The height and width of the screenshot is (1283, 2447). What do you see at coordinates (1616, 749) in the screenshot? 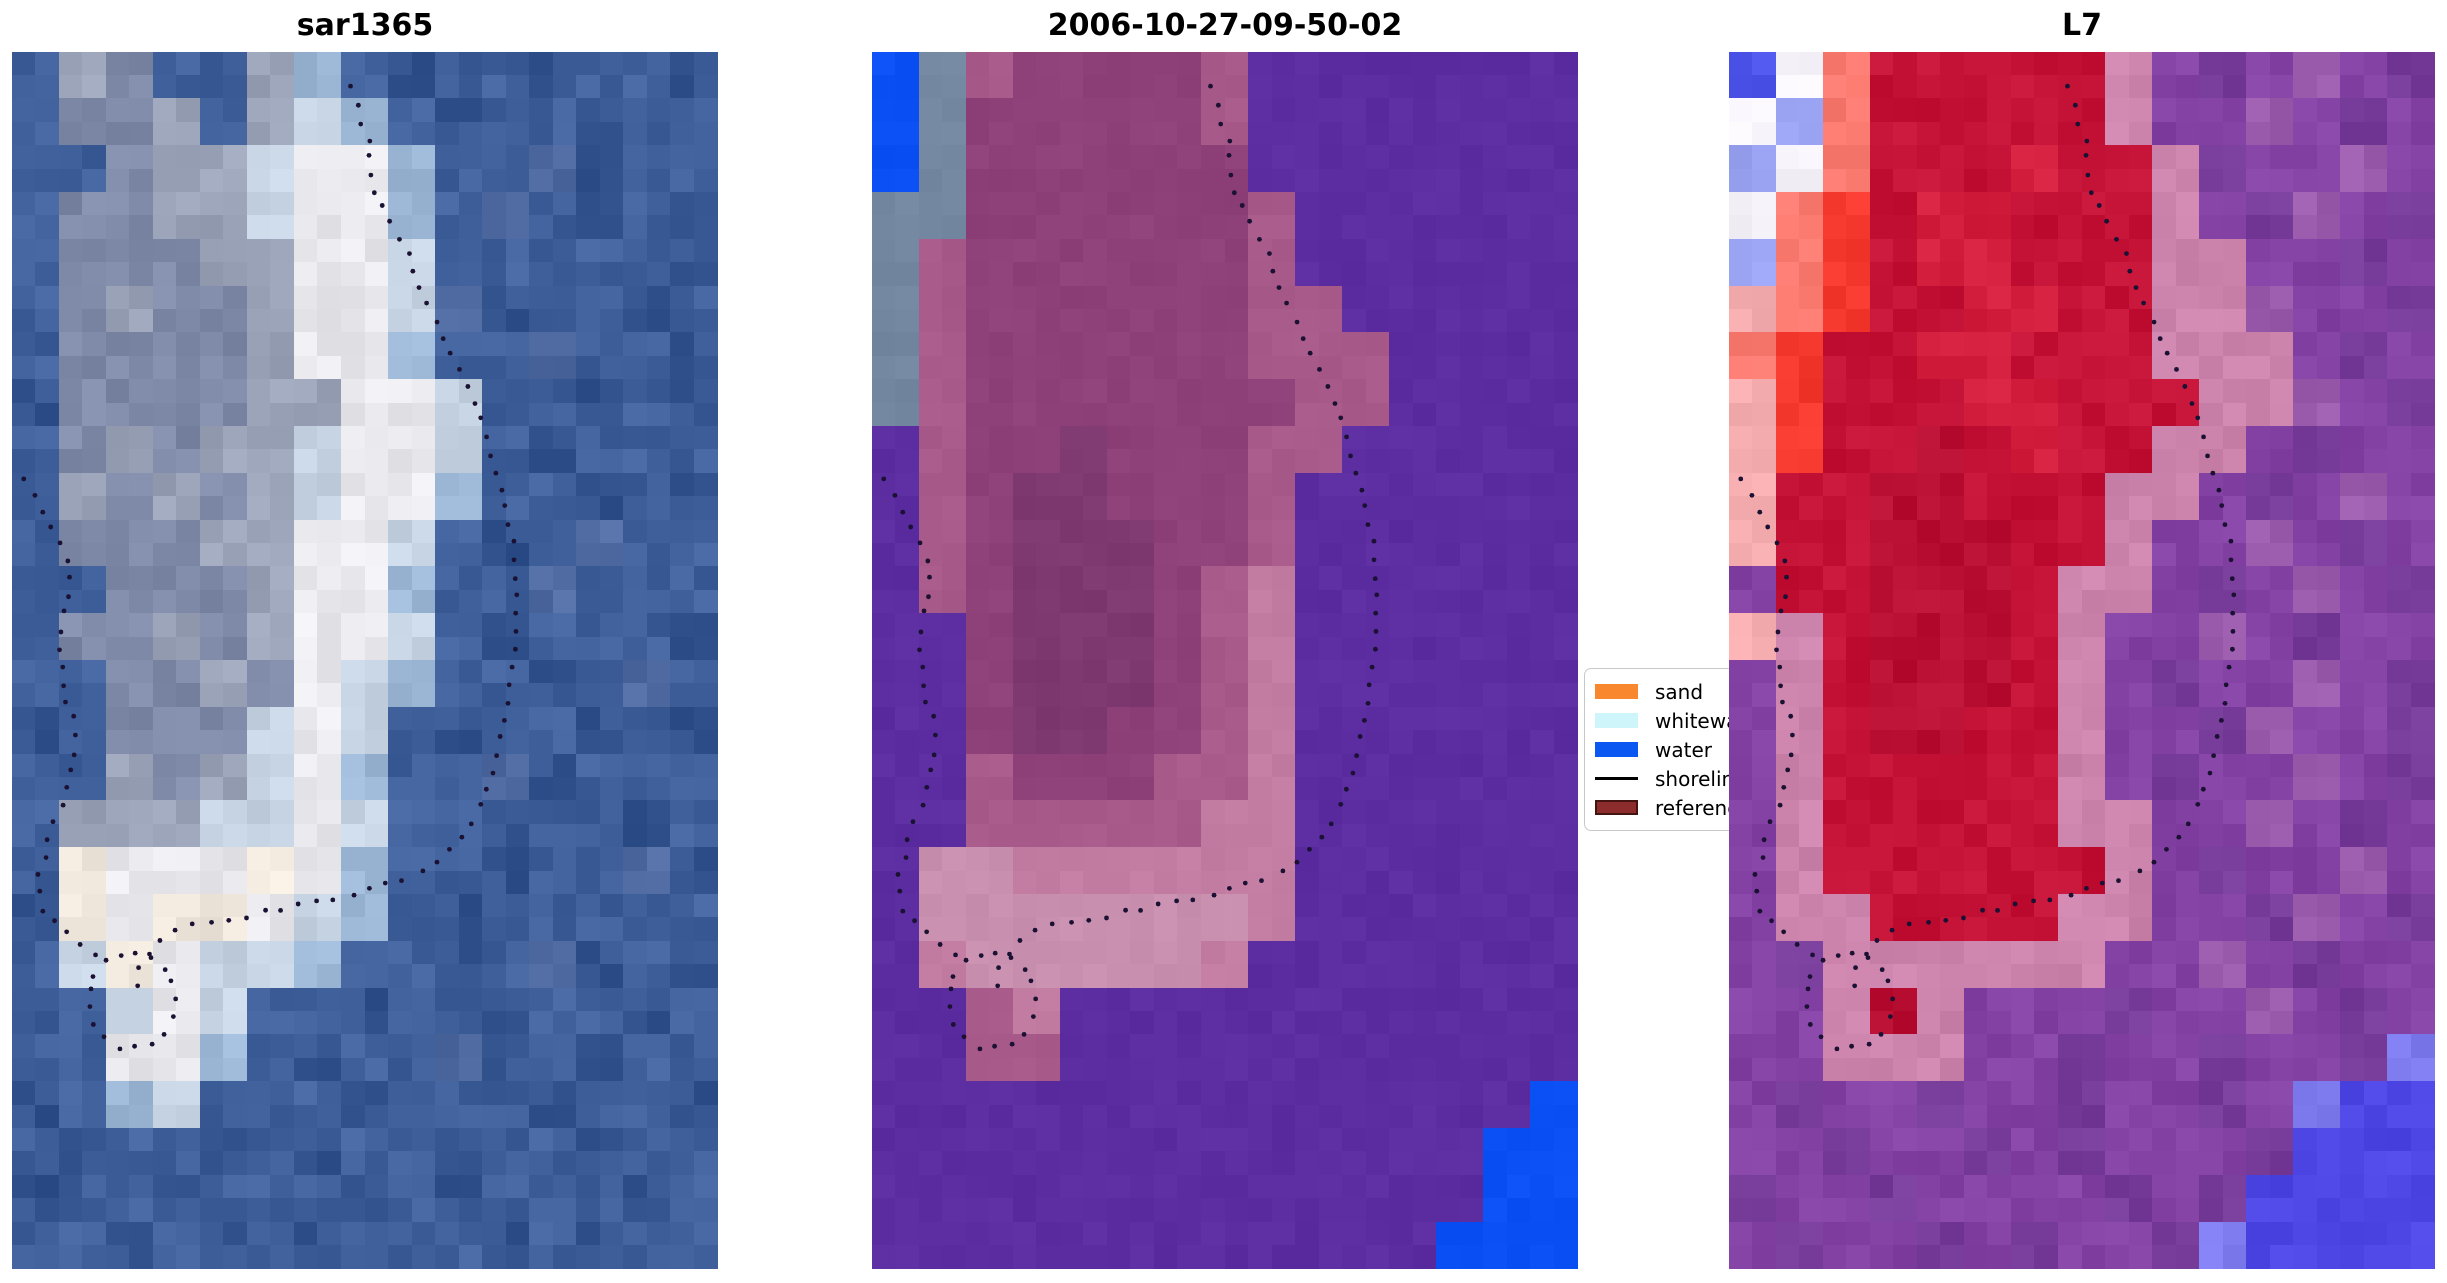
I see `legend-swatch-water` at bounding box center [1616, 749].